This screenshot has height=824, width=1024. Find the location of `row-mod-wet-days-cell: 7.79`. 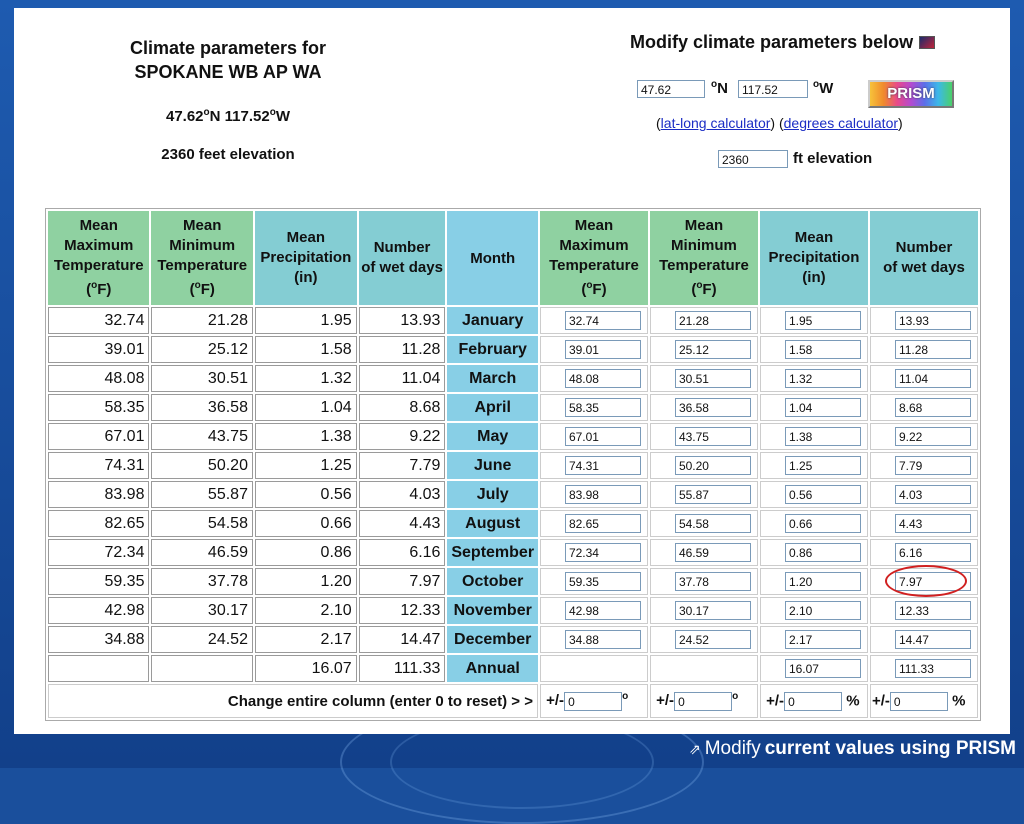

row-mod-wet-days-cell: 7.79 is located at coordinates (923, 465).